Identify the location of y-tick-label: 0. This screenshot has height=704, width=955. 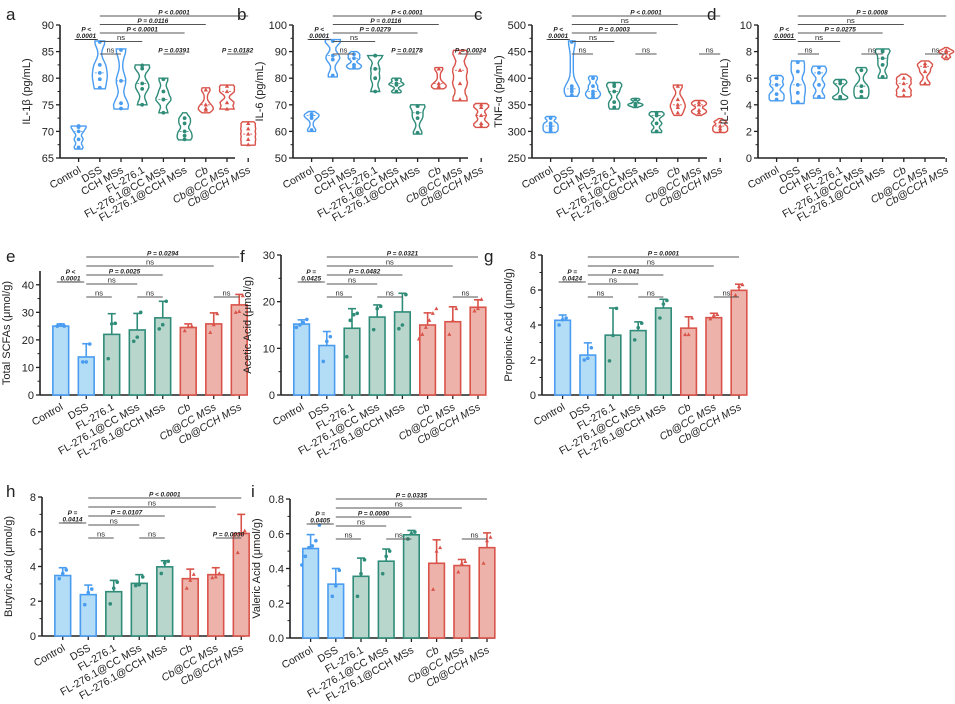
(533, 396).